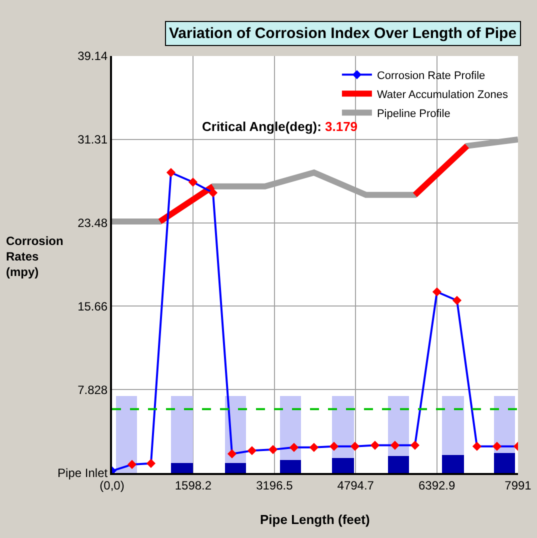  Describe the element at coordinates (275, 485) in the screenshot. I see `x-tick-label: 3196.5` at that location.